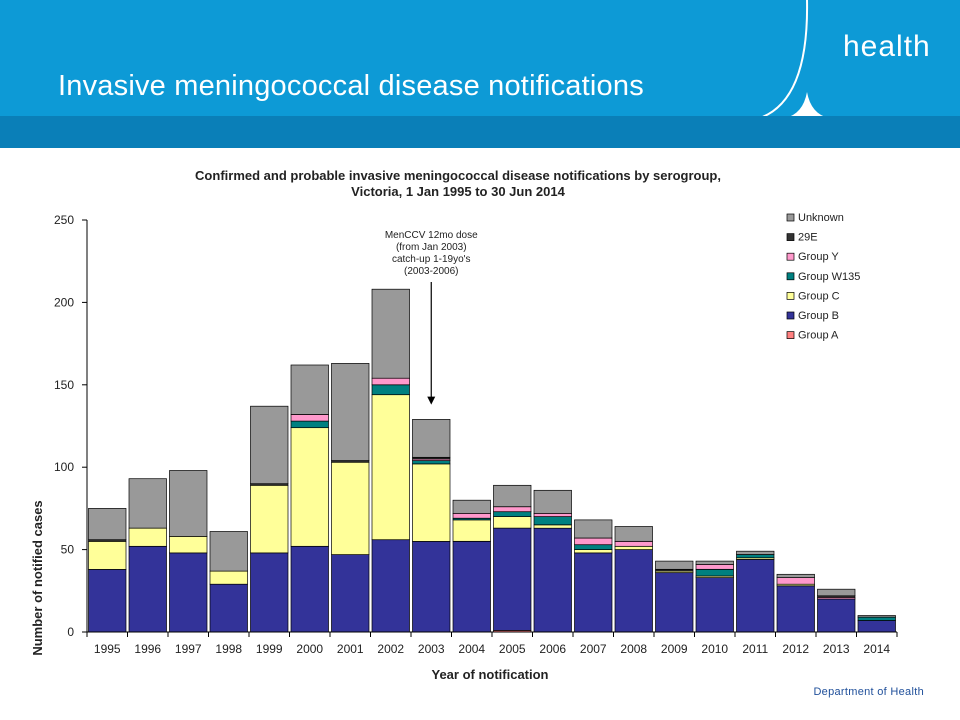 The width and height of the screenshot is (960, 720). Describe the element at coordinates (512, 509) in the screenshot. I see `bar-group-y-2005` at that location.